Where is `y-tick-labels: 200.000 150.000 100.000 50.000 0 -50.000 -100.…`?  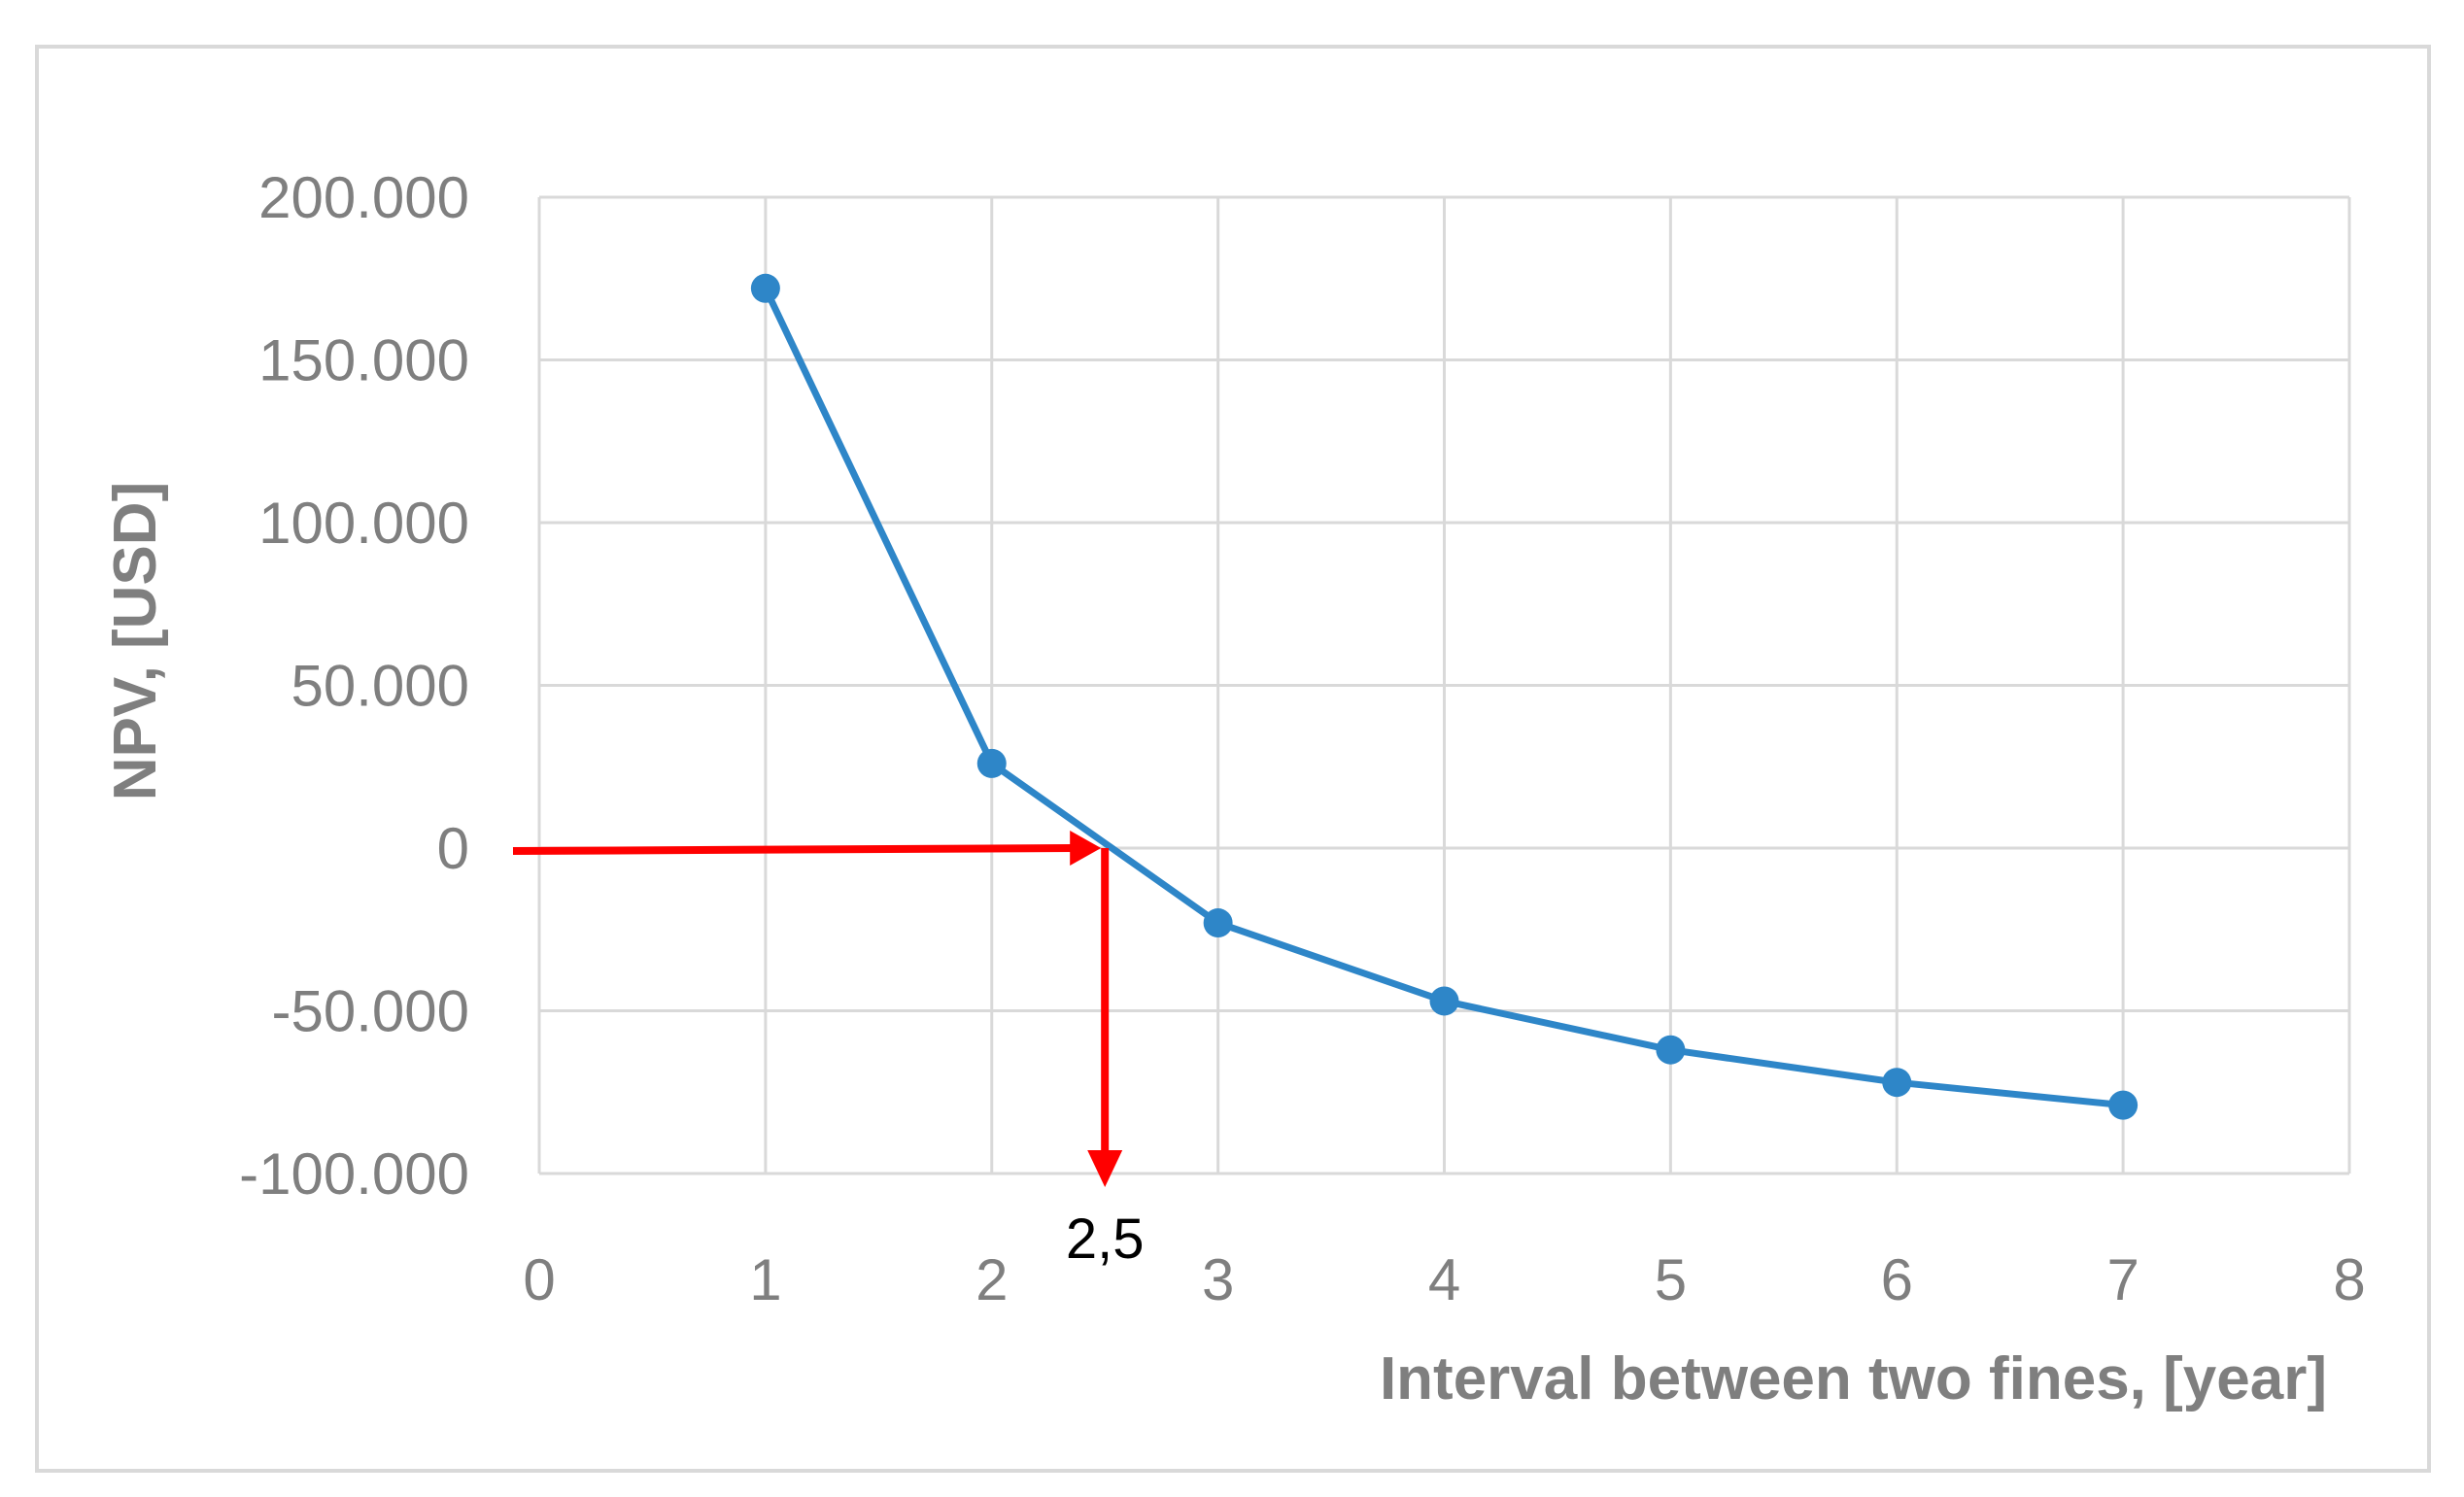
y-tick-labels: 200.000 150.000 100.000 50.000 0 -50.000 -100.… is located at coordinates (354, 686).